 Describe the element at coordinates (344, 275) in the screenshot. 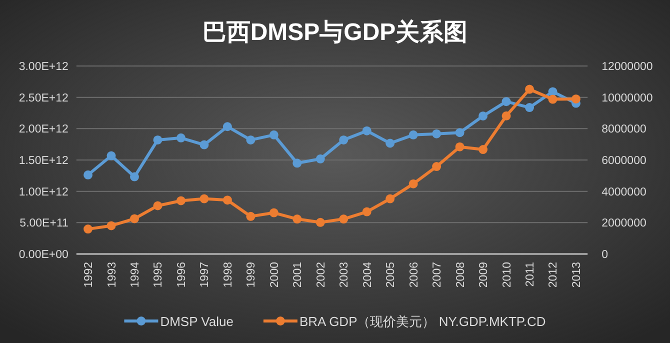

I see `x-tick-label: 2003` at that location.